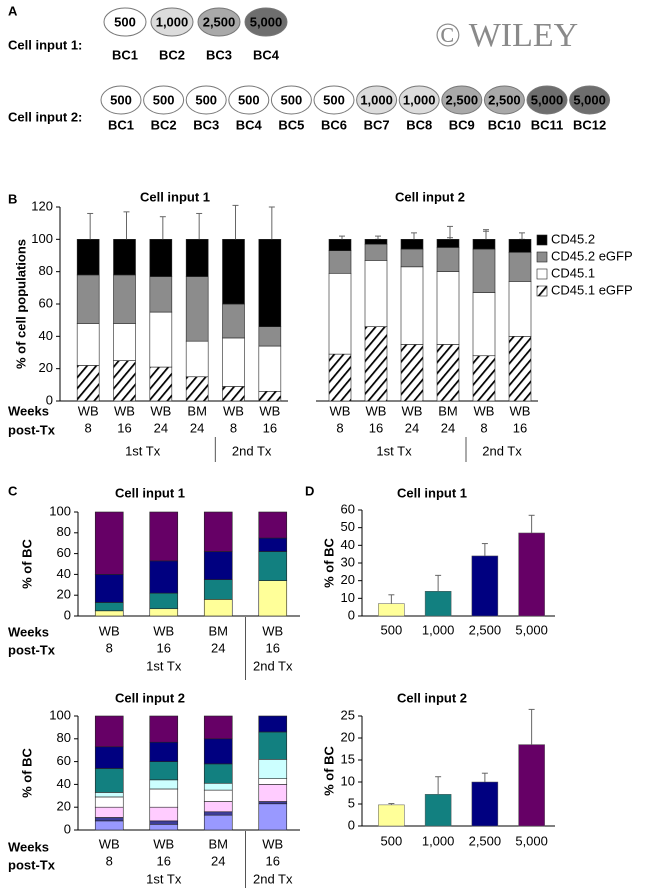 This screenshot has height=888, width=650. Describe the element at coordinates (150, 697) in the screenshot. I see `chart-title: Cell input 2` at that location.